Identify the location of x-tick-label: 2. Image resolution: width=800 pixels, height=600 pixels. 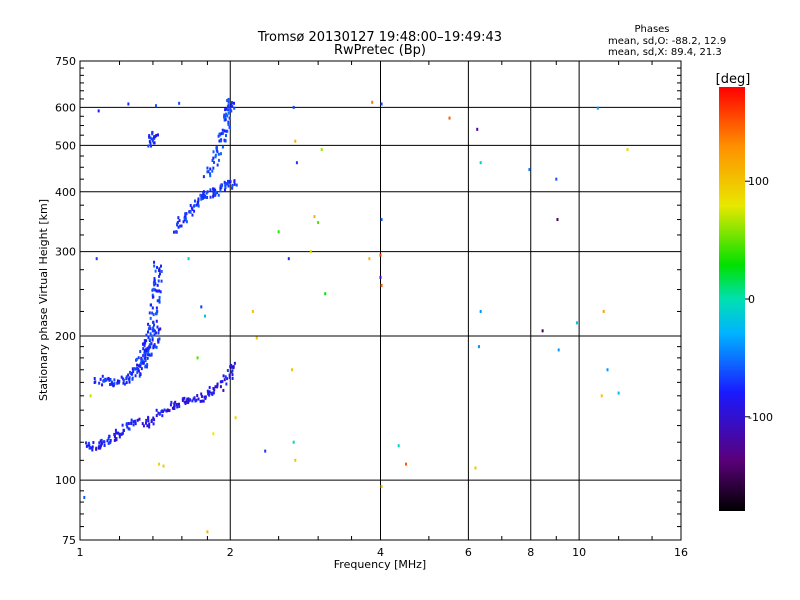
(230, 552).